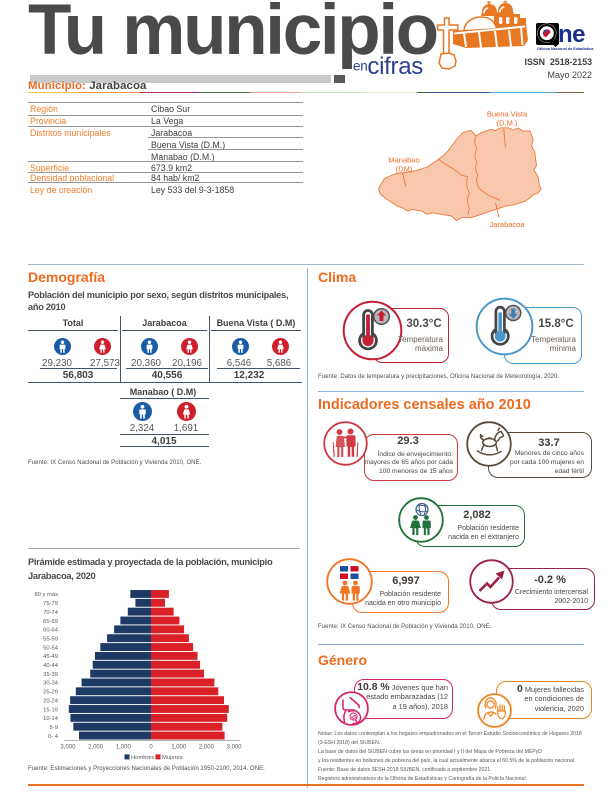 The height and width of the screenshot is (792, 612). What do you see at coordinates (51, 631) in the screenshot?
I see `svg-text: 60-64` at bounding box center [51, 631].